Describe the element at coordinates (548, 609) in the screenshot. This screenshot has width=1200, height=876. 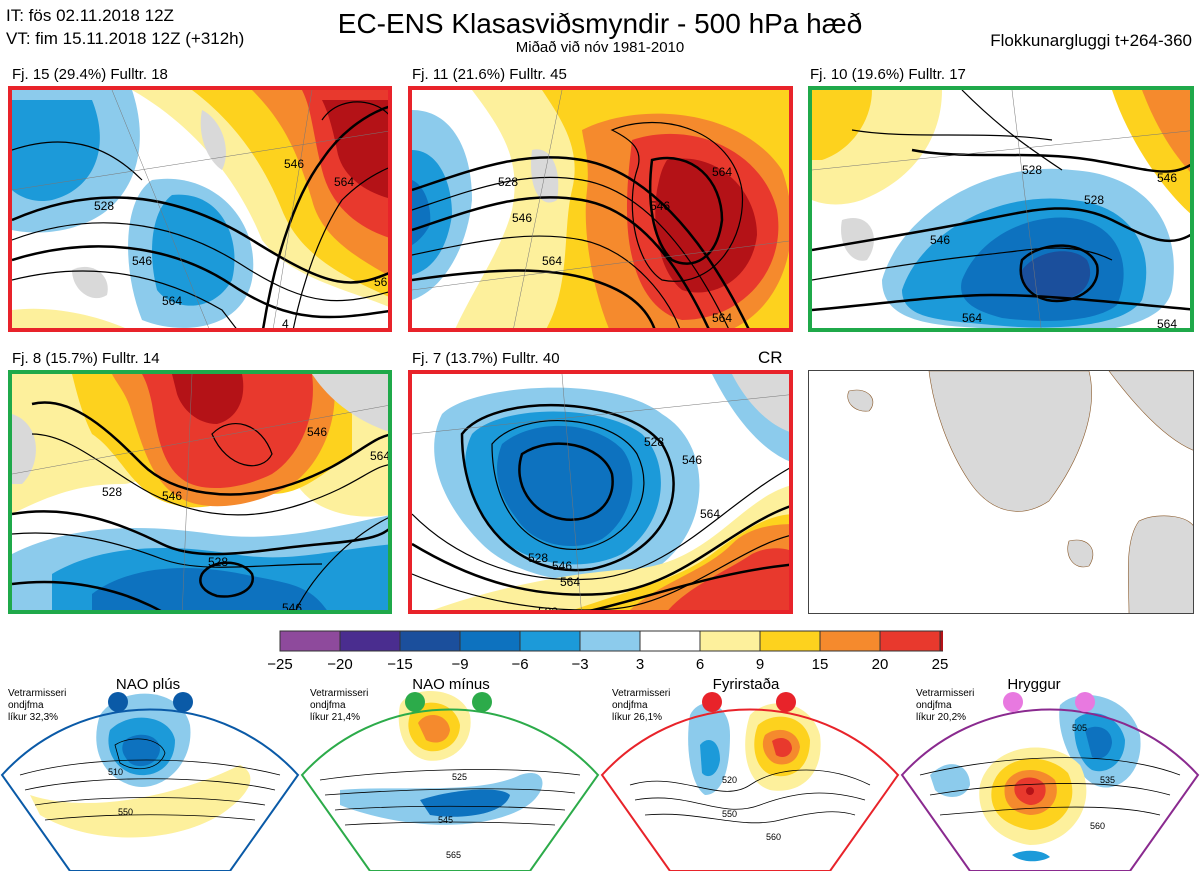
I see `contour-label: 582` at that location.